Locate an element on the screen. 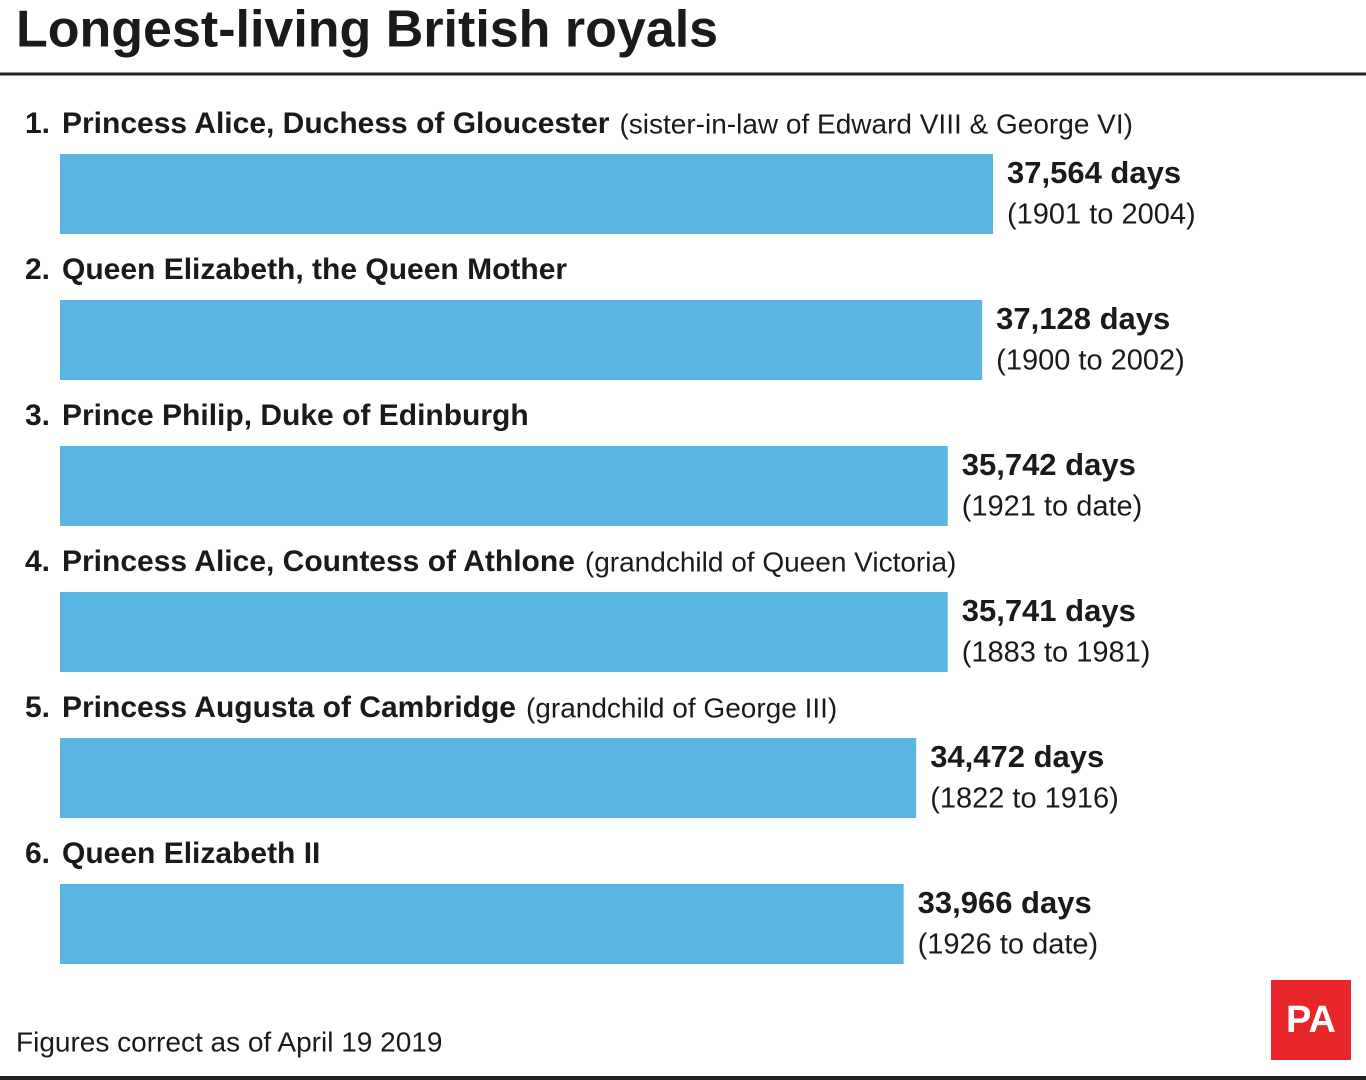 Image resolution: width=1366 pixels, height=1080 pixels. value-label: 37,564 days is located at coordinates (1094, 172).